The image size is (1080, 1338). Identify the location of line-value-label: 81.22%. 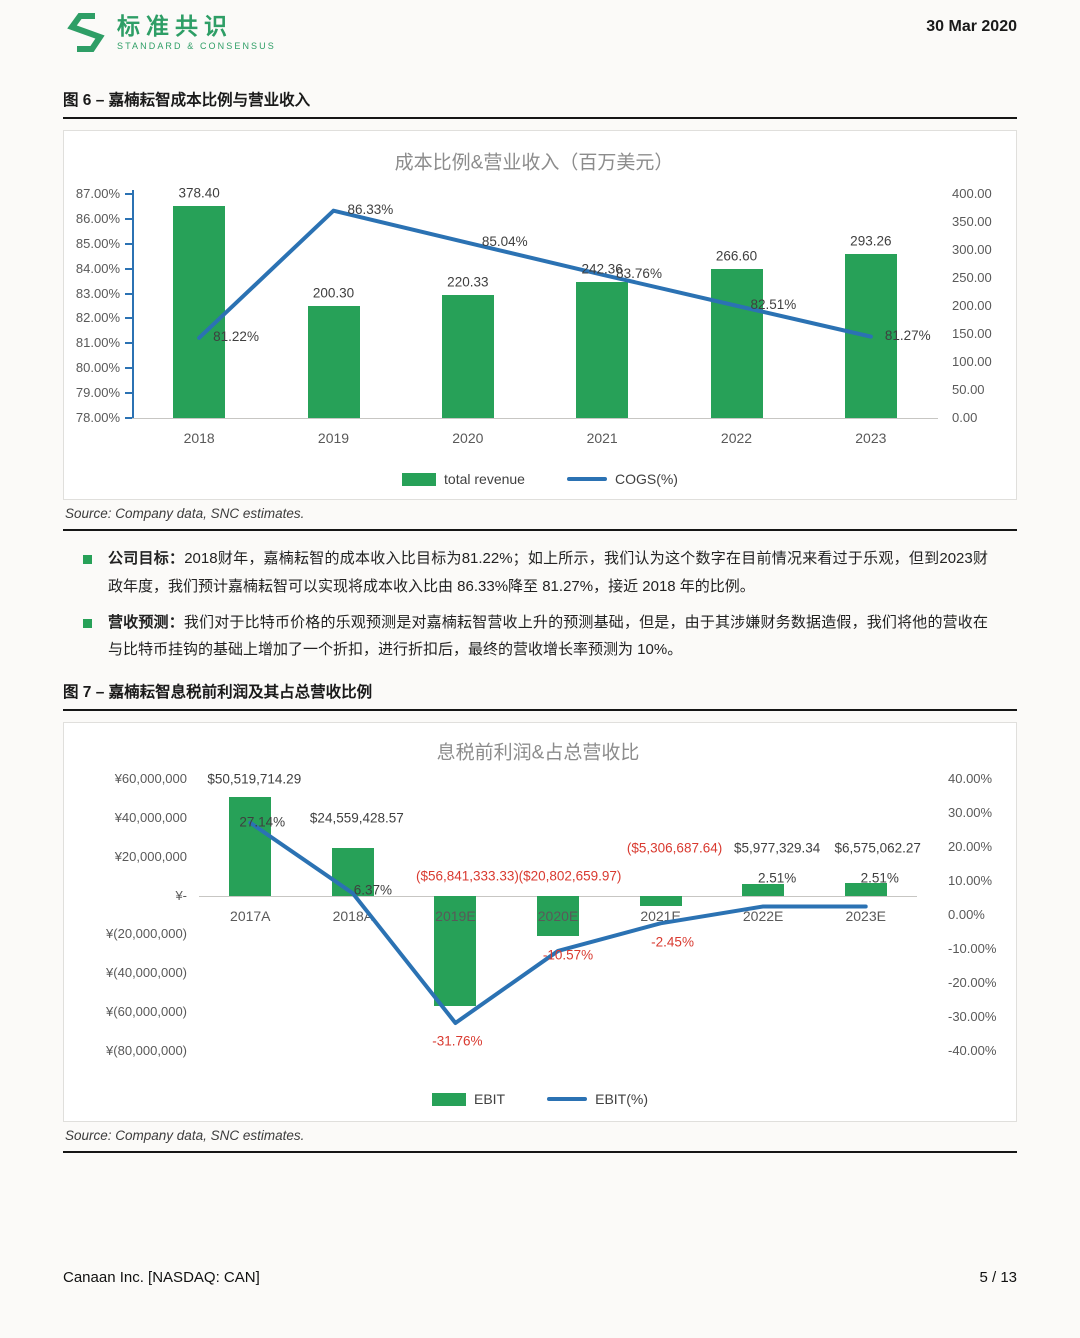
(236, 336).